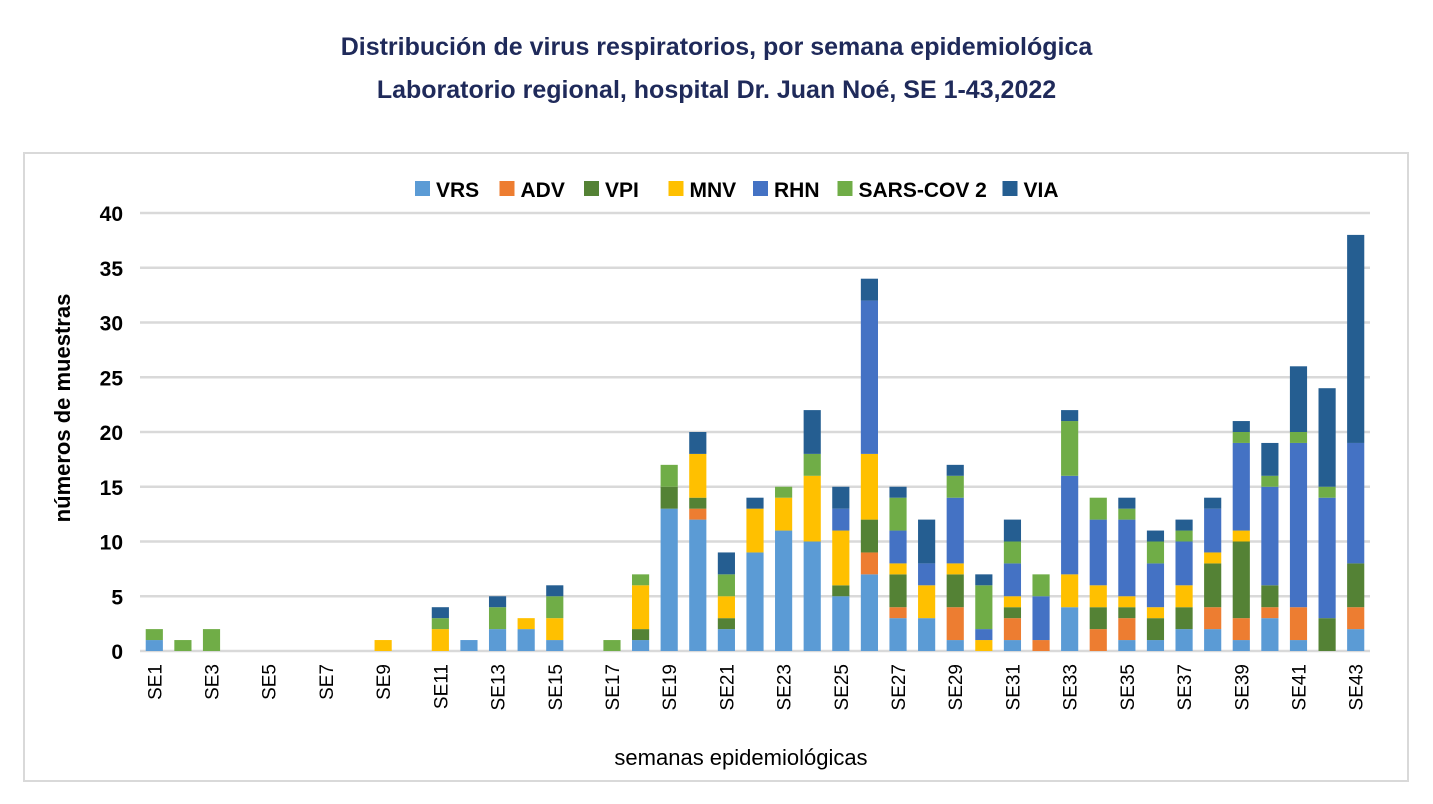 The image size is (1433, 804). I want to click on x-axis-label: semanas epidemiológicas, so click(740, 757).